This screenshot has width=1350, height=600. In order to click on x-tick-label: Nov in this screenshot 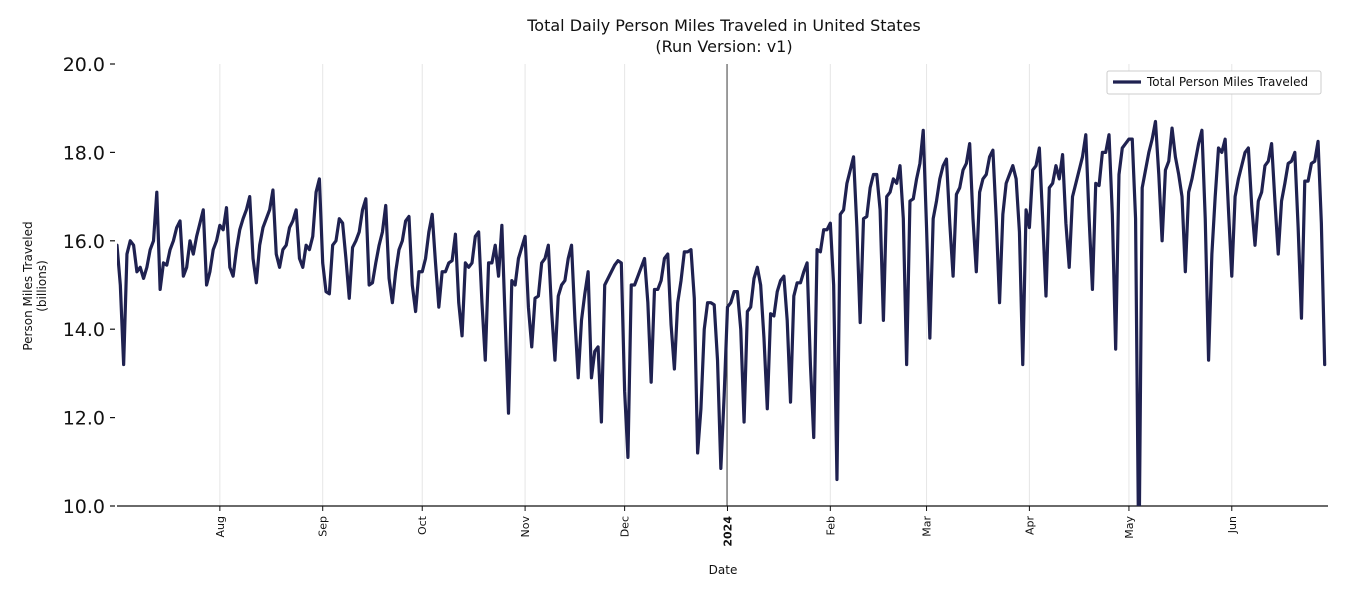, I will do `click(525, 527)`.